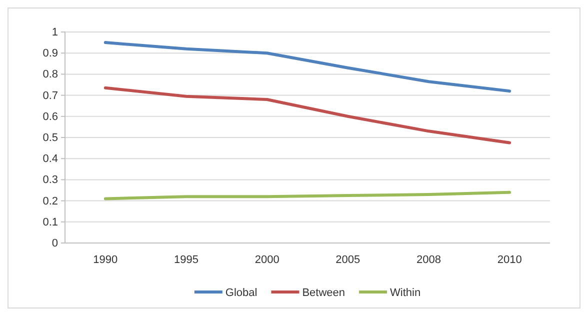 This screenshot has width=588, height=316. I want to click on legend-label: Between, so click(324, 293).